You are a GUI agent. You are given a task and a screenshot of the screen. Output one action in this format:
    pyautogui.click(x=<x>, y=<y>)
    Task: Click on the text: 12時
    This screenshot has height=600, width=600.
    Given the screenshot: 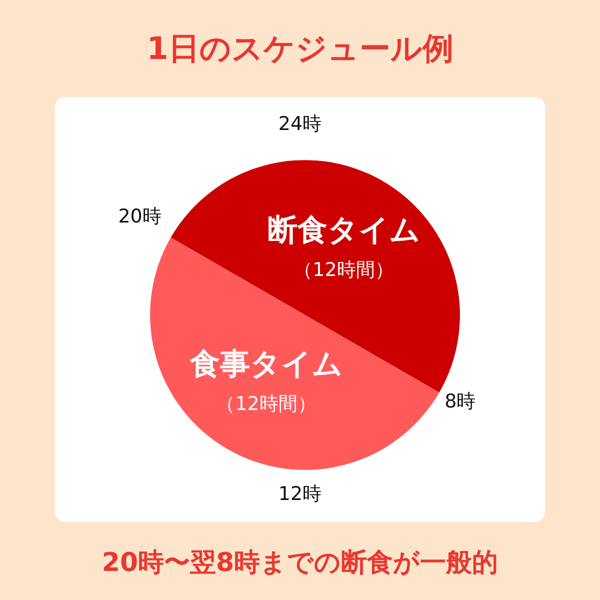 What is the action you would take?
    pyautogui.click(x=300, y=494)
    